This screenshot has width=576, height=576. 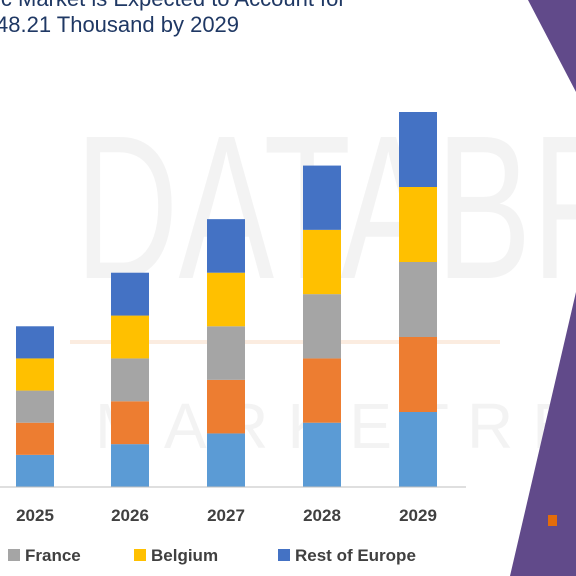 I want to click on x-tick-label-2027: 2027, so click(x=226, y=515).